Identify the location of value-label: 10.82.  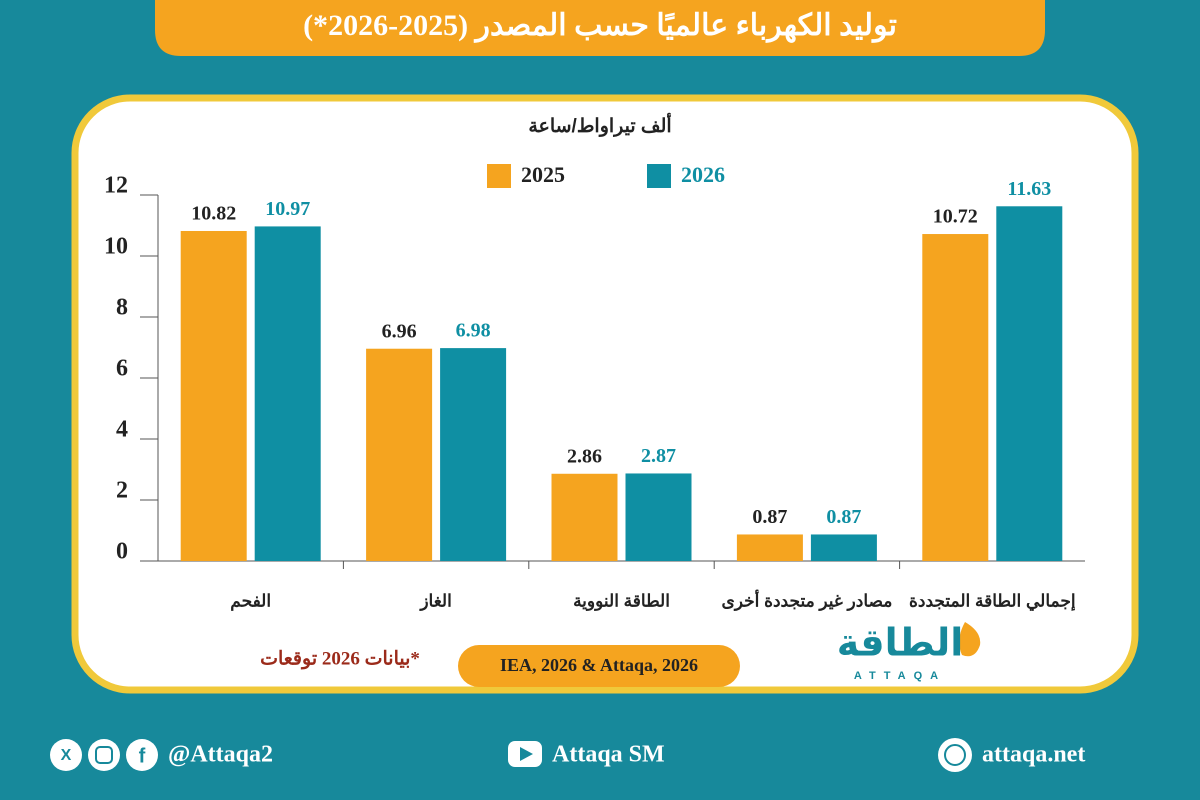
(213, 214).